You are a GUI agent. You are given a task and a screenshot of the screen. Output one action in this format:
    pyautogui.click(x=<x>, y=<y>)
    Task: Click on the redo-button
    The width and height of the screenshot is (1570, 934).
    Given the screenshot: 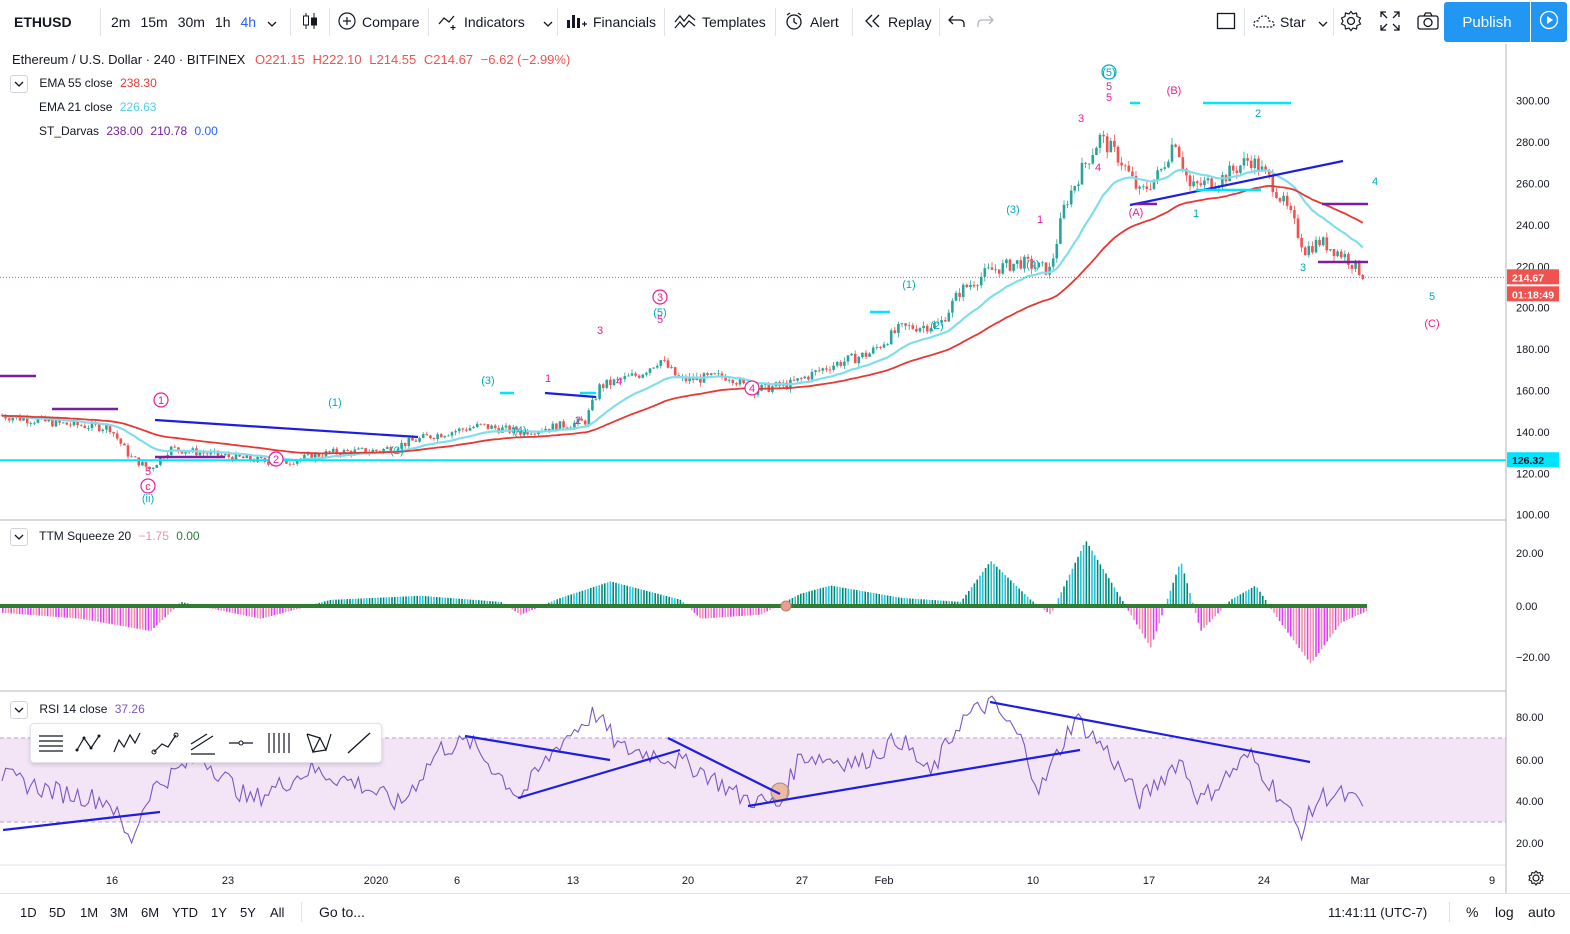 What is the action you would take?
    pyautogui.click(x=985, y=22)
    